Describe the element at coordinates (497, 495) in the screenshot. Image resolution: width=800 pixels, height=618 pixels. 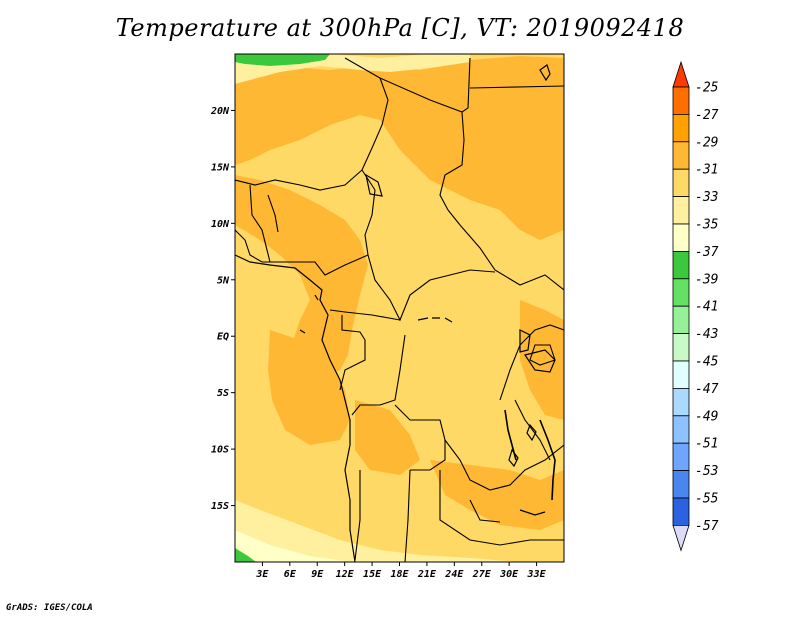
I see `field-warm-region-southeast` at that location.